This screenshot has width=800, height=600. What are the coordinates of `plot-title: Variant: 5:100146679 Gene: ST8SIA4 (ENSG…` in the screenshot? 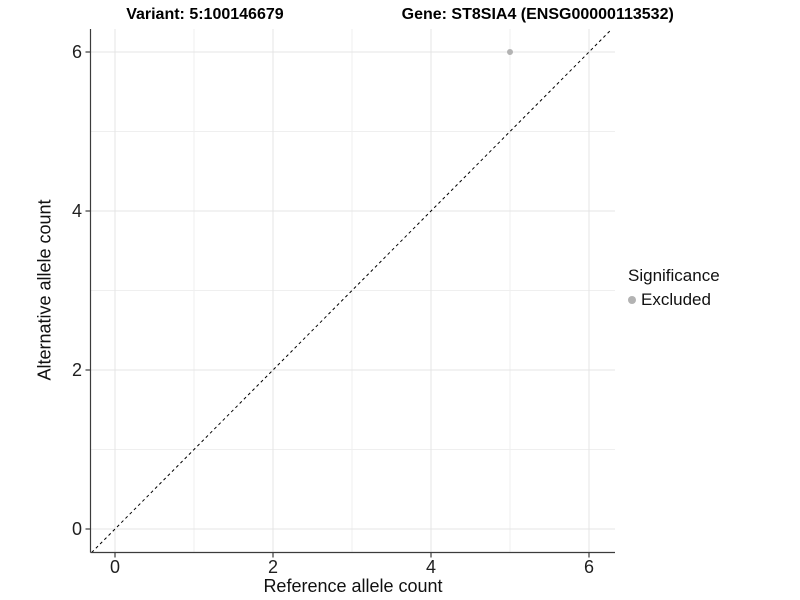 It's located at (400, 15).